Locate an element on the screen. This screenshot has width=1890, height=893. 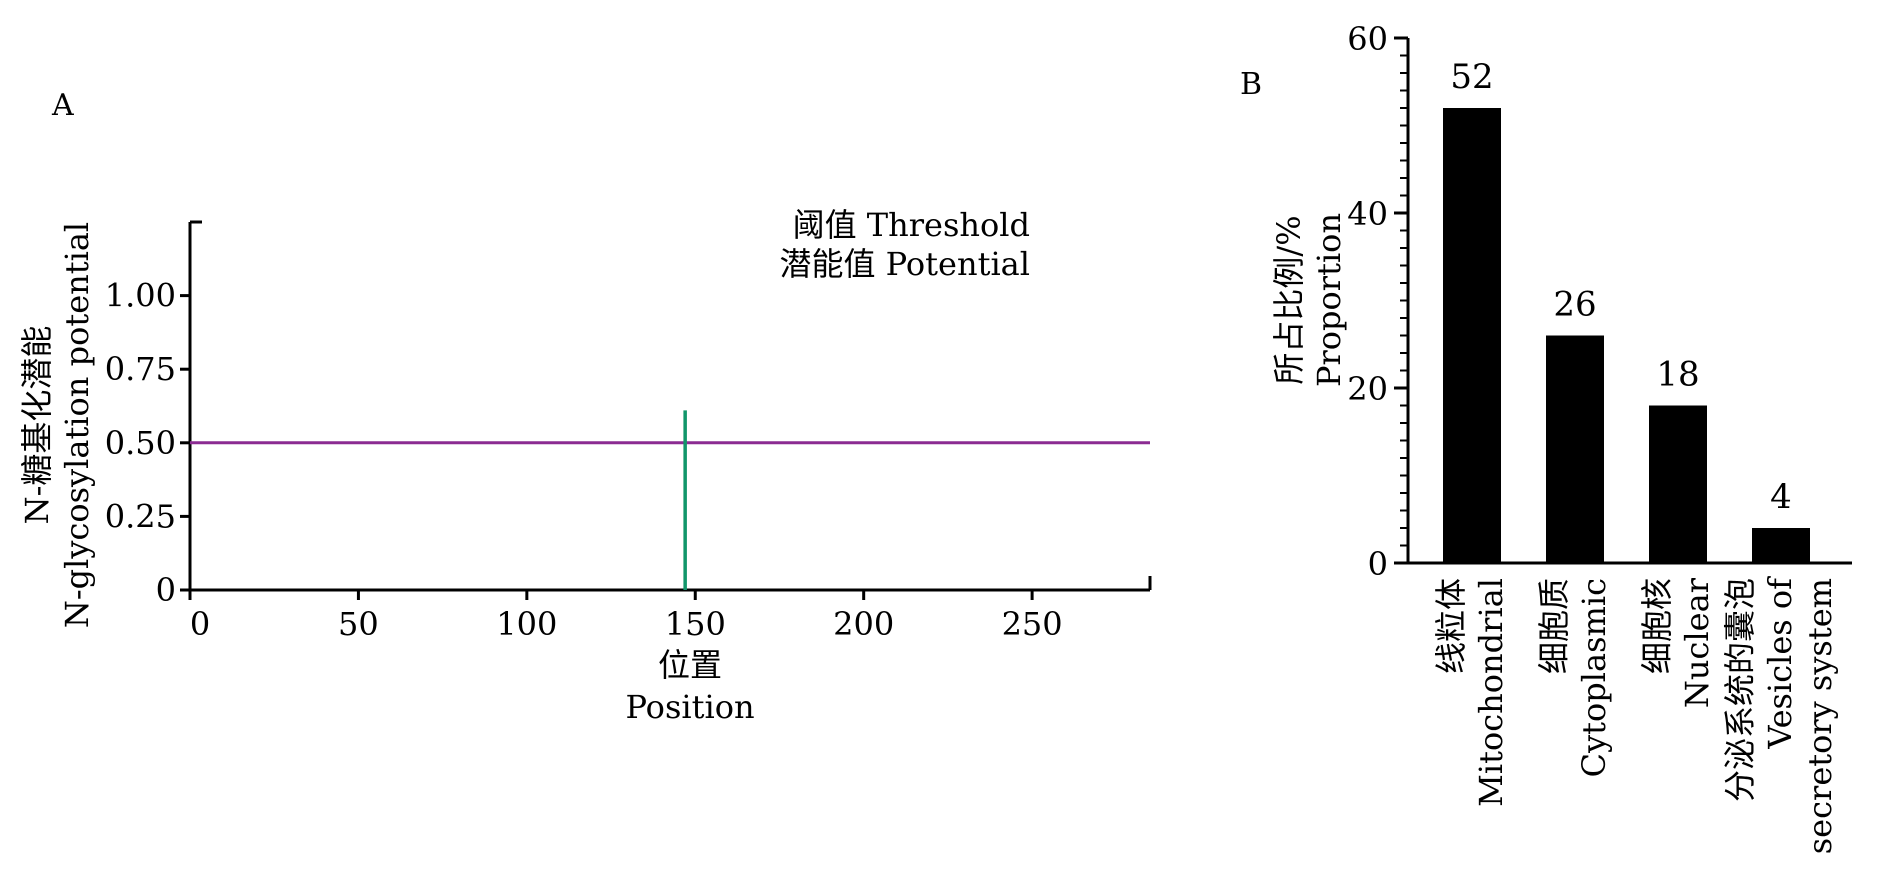
legend-threshold: 阈值 Threshold is located at coordinates (911, 225).